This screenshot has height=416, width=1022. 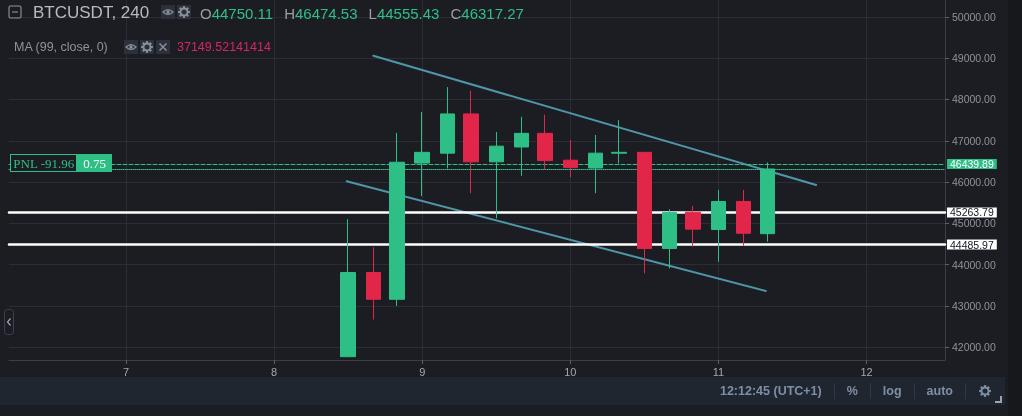 I want to click on annotation: C46317.27, so click(x=487, y=13).